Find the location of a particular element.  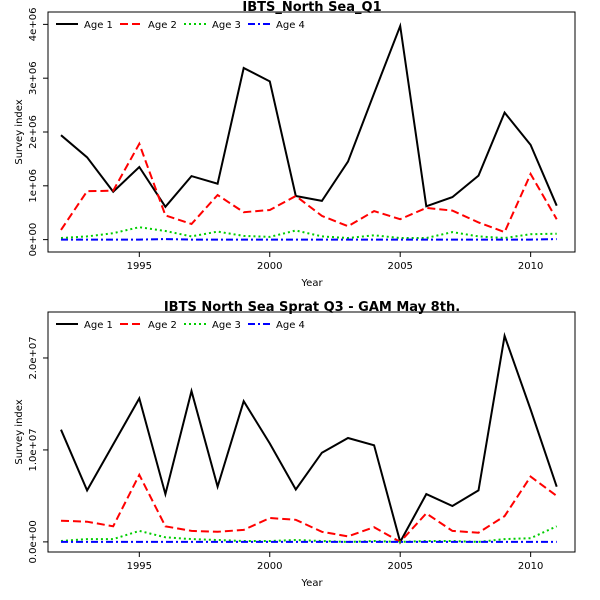

chart-title: IBTS North Sea Sprat Q3 - GAM May 8th. is located at coordinates (312, 307).